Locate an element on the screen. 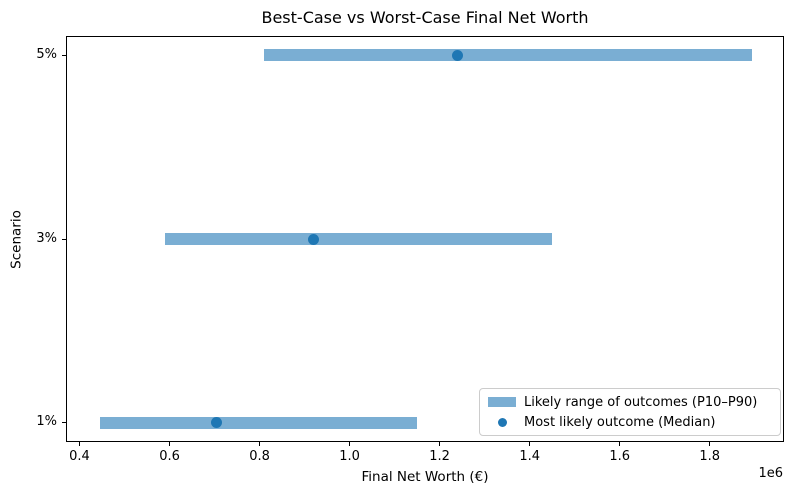  chart-title: Best-Case vs Worst-Case Final Net Worth is located at coordinates (425, 17).